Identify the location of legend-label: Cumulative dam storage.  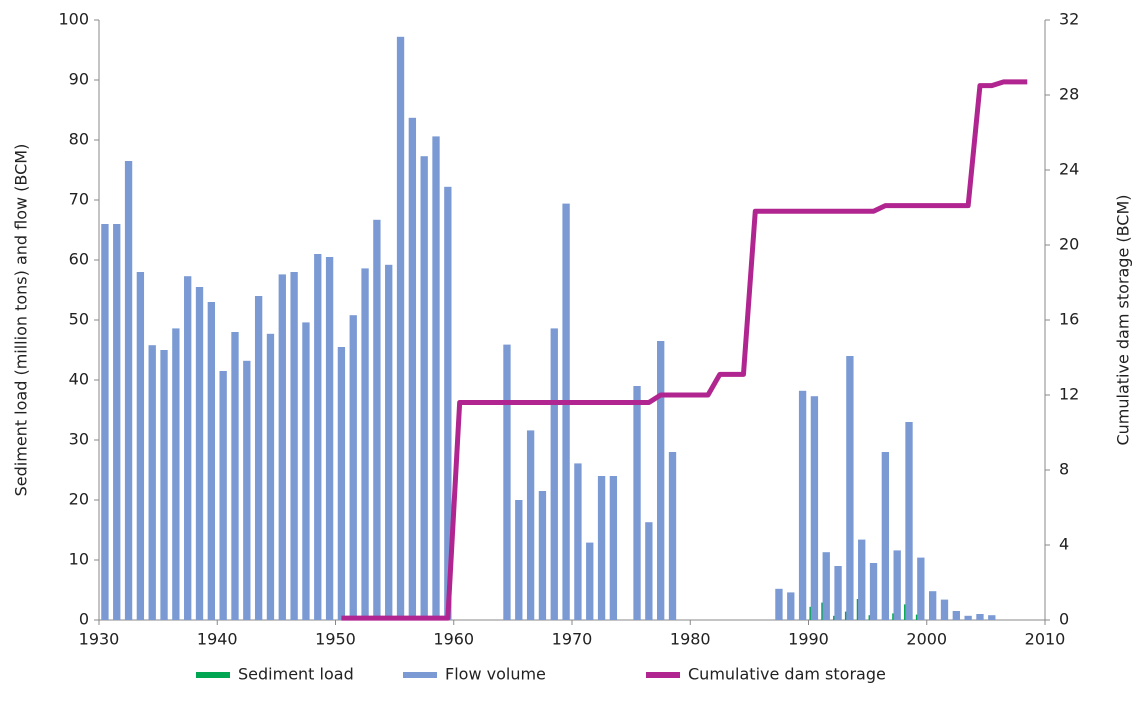
(787, 674).